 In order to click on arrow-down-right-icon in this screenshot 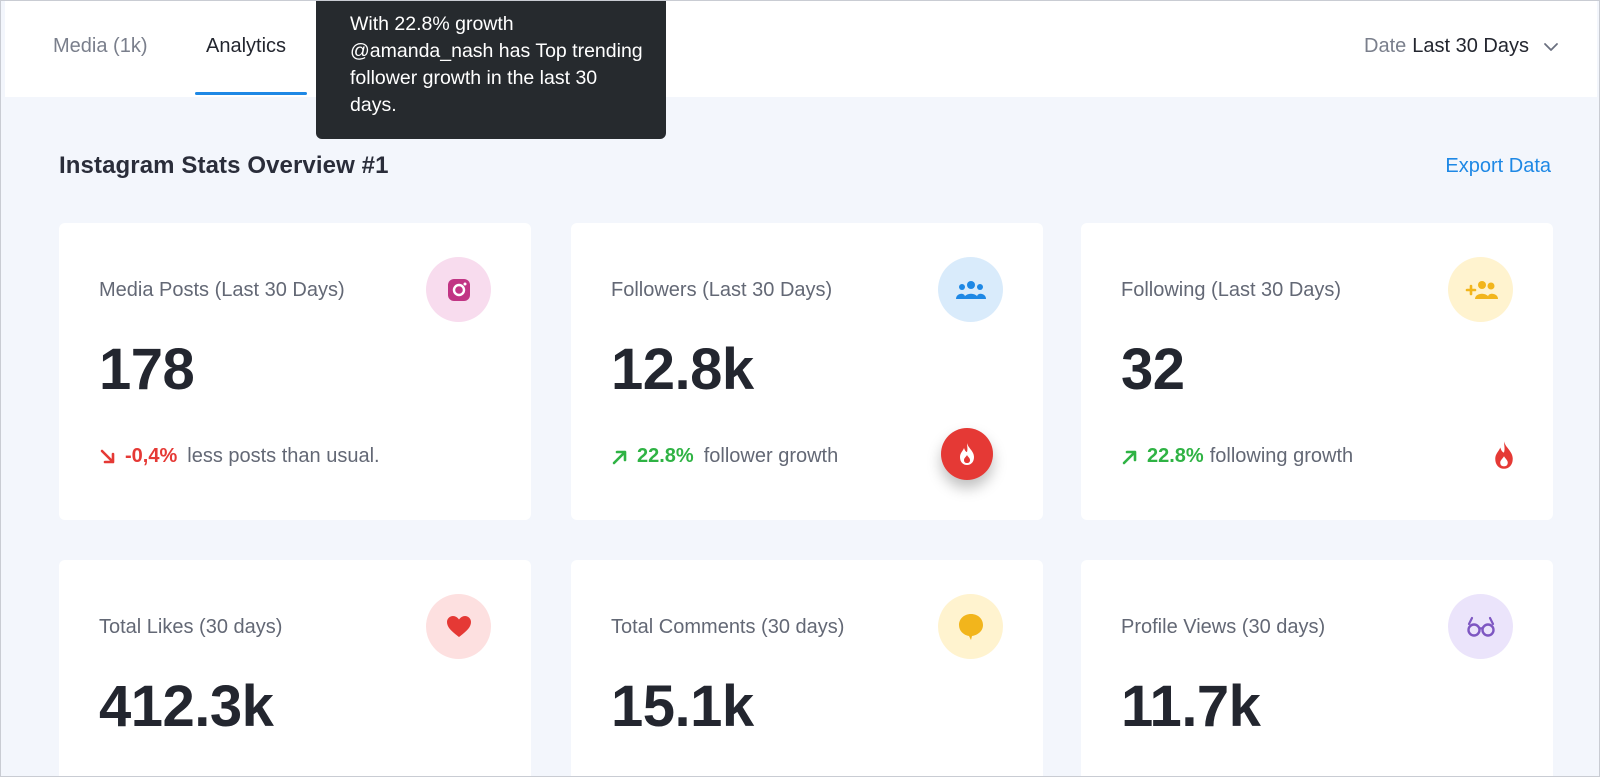, I will do `click(107, 456)`.